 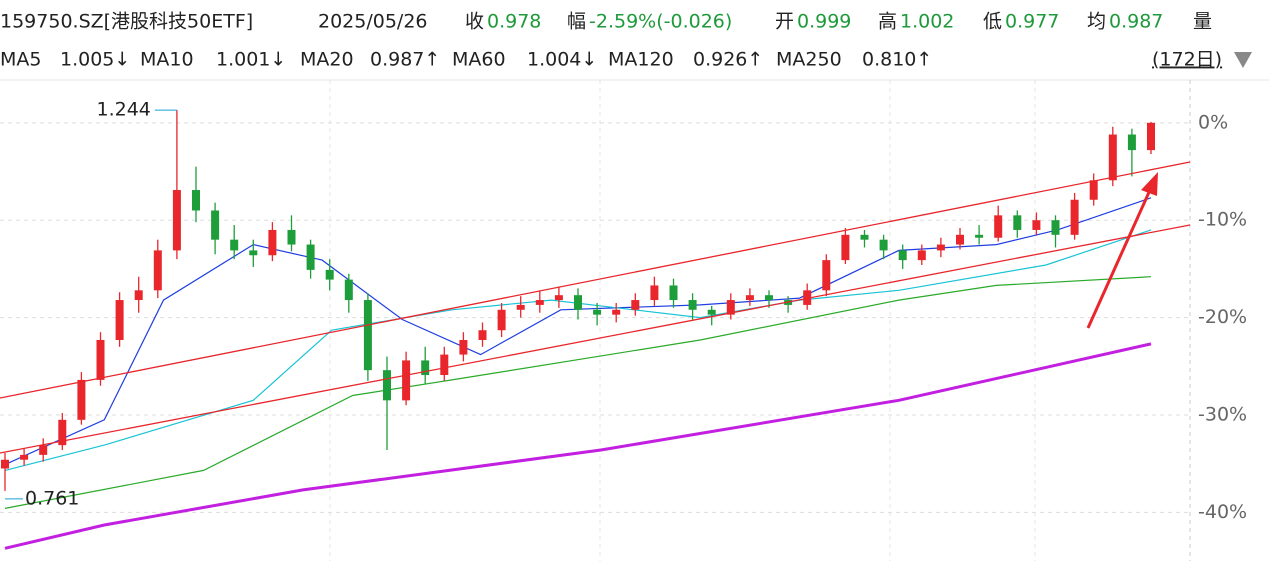 What do you see at coordinates (576, 22) in the screenshot?
I see `field-label: 幅` at bounding box center [576, 22].